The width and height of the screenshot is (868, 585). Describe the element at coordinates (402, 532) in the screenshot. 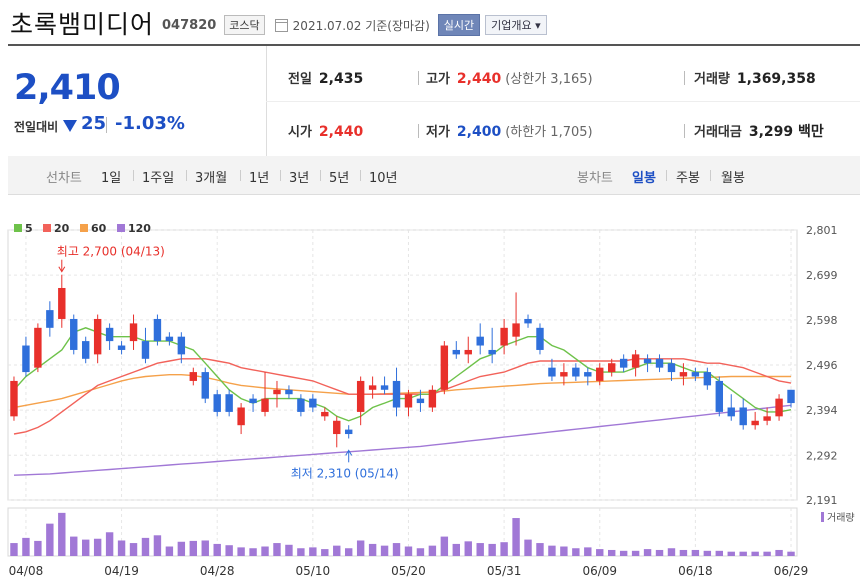

I see `volume-frame` at that location.